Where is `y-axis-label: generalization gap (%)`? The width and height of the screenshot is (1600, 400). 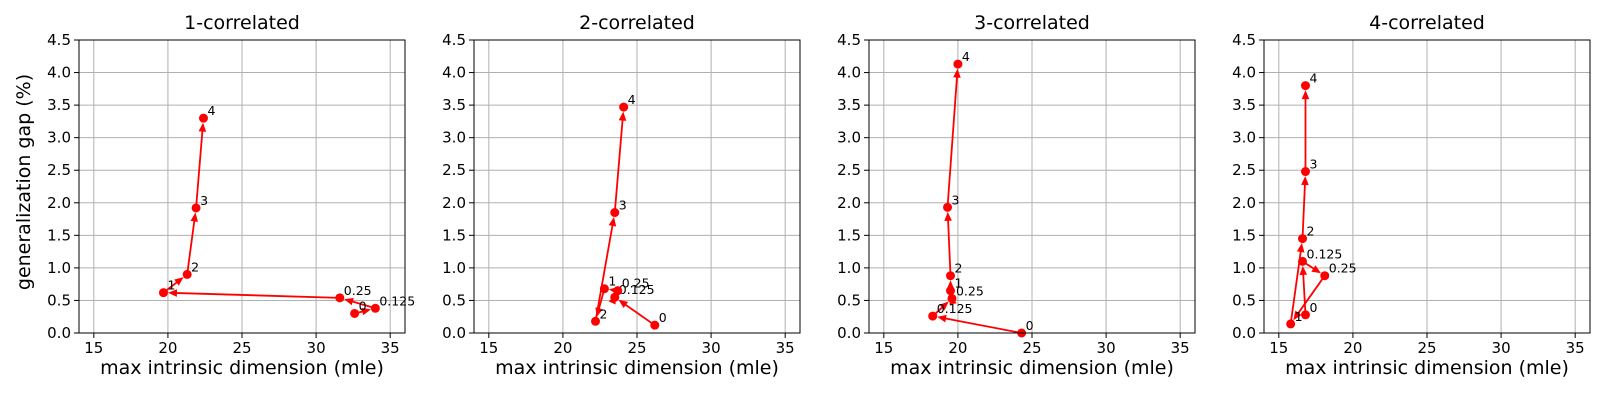 y-axis-label: generalization gap (%) is located at coordinates (24, 182).